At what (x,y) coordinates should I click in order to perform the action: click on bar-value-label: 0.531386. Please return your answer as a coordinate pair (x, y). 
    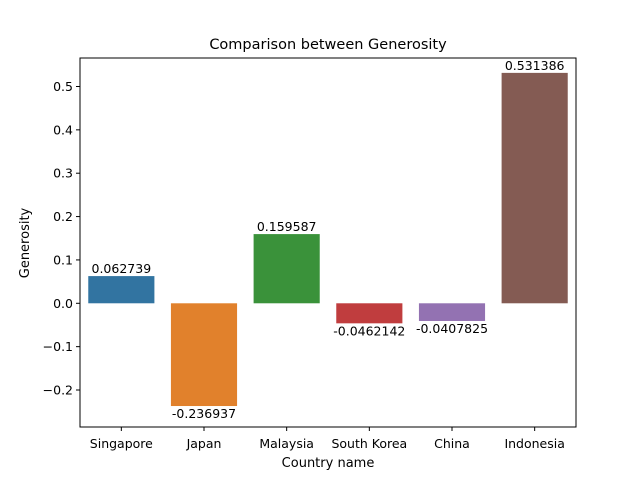
    Looking at the image, I should click on (535, 65).